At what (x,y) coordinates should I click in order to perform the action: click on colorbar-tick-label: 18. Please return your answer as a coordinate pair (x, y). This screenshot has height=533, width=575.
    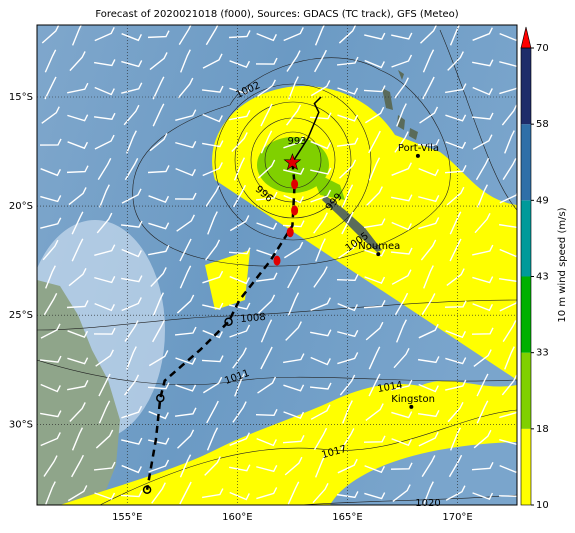
    Looking at the image, I should click on (542, 429).